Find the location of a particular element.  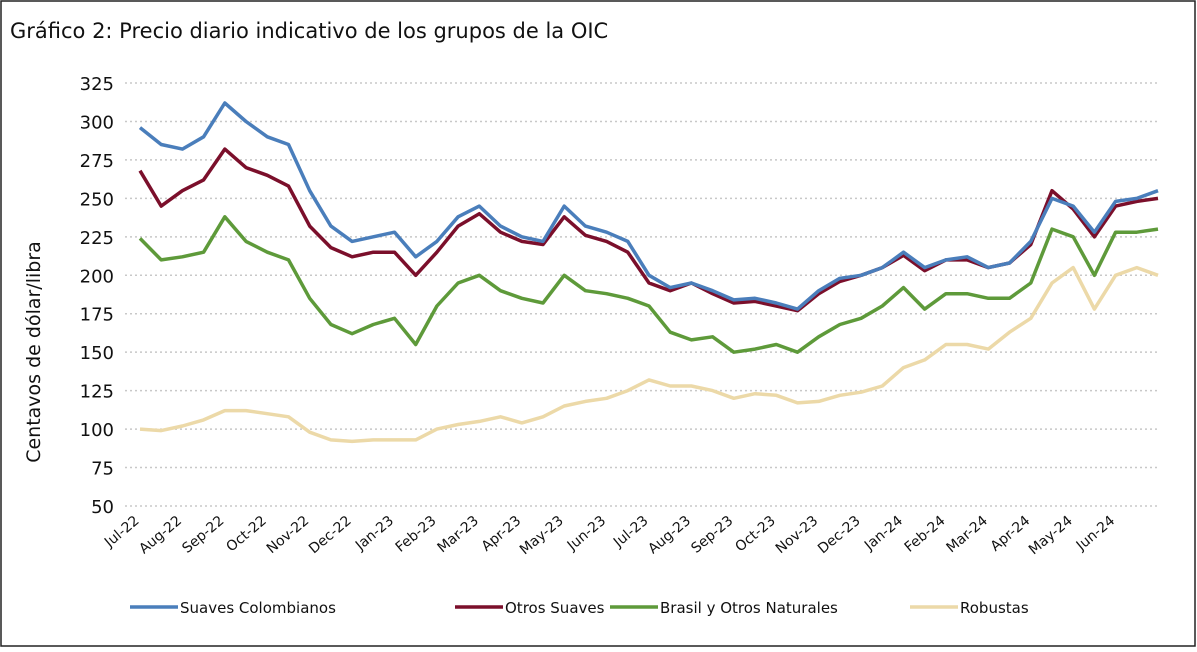

y-tick-label: 250 is located at coordinates (97, 199).